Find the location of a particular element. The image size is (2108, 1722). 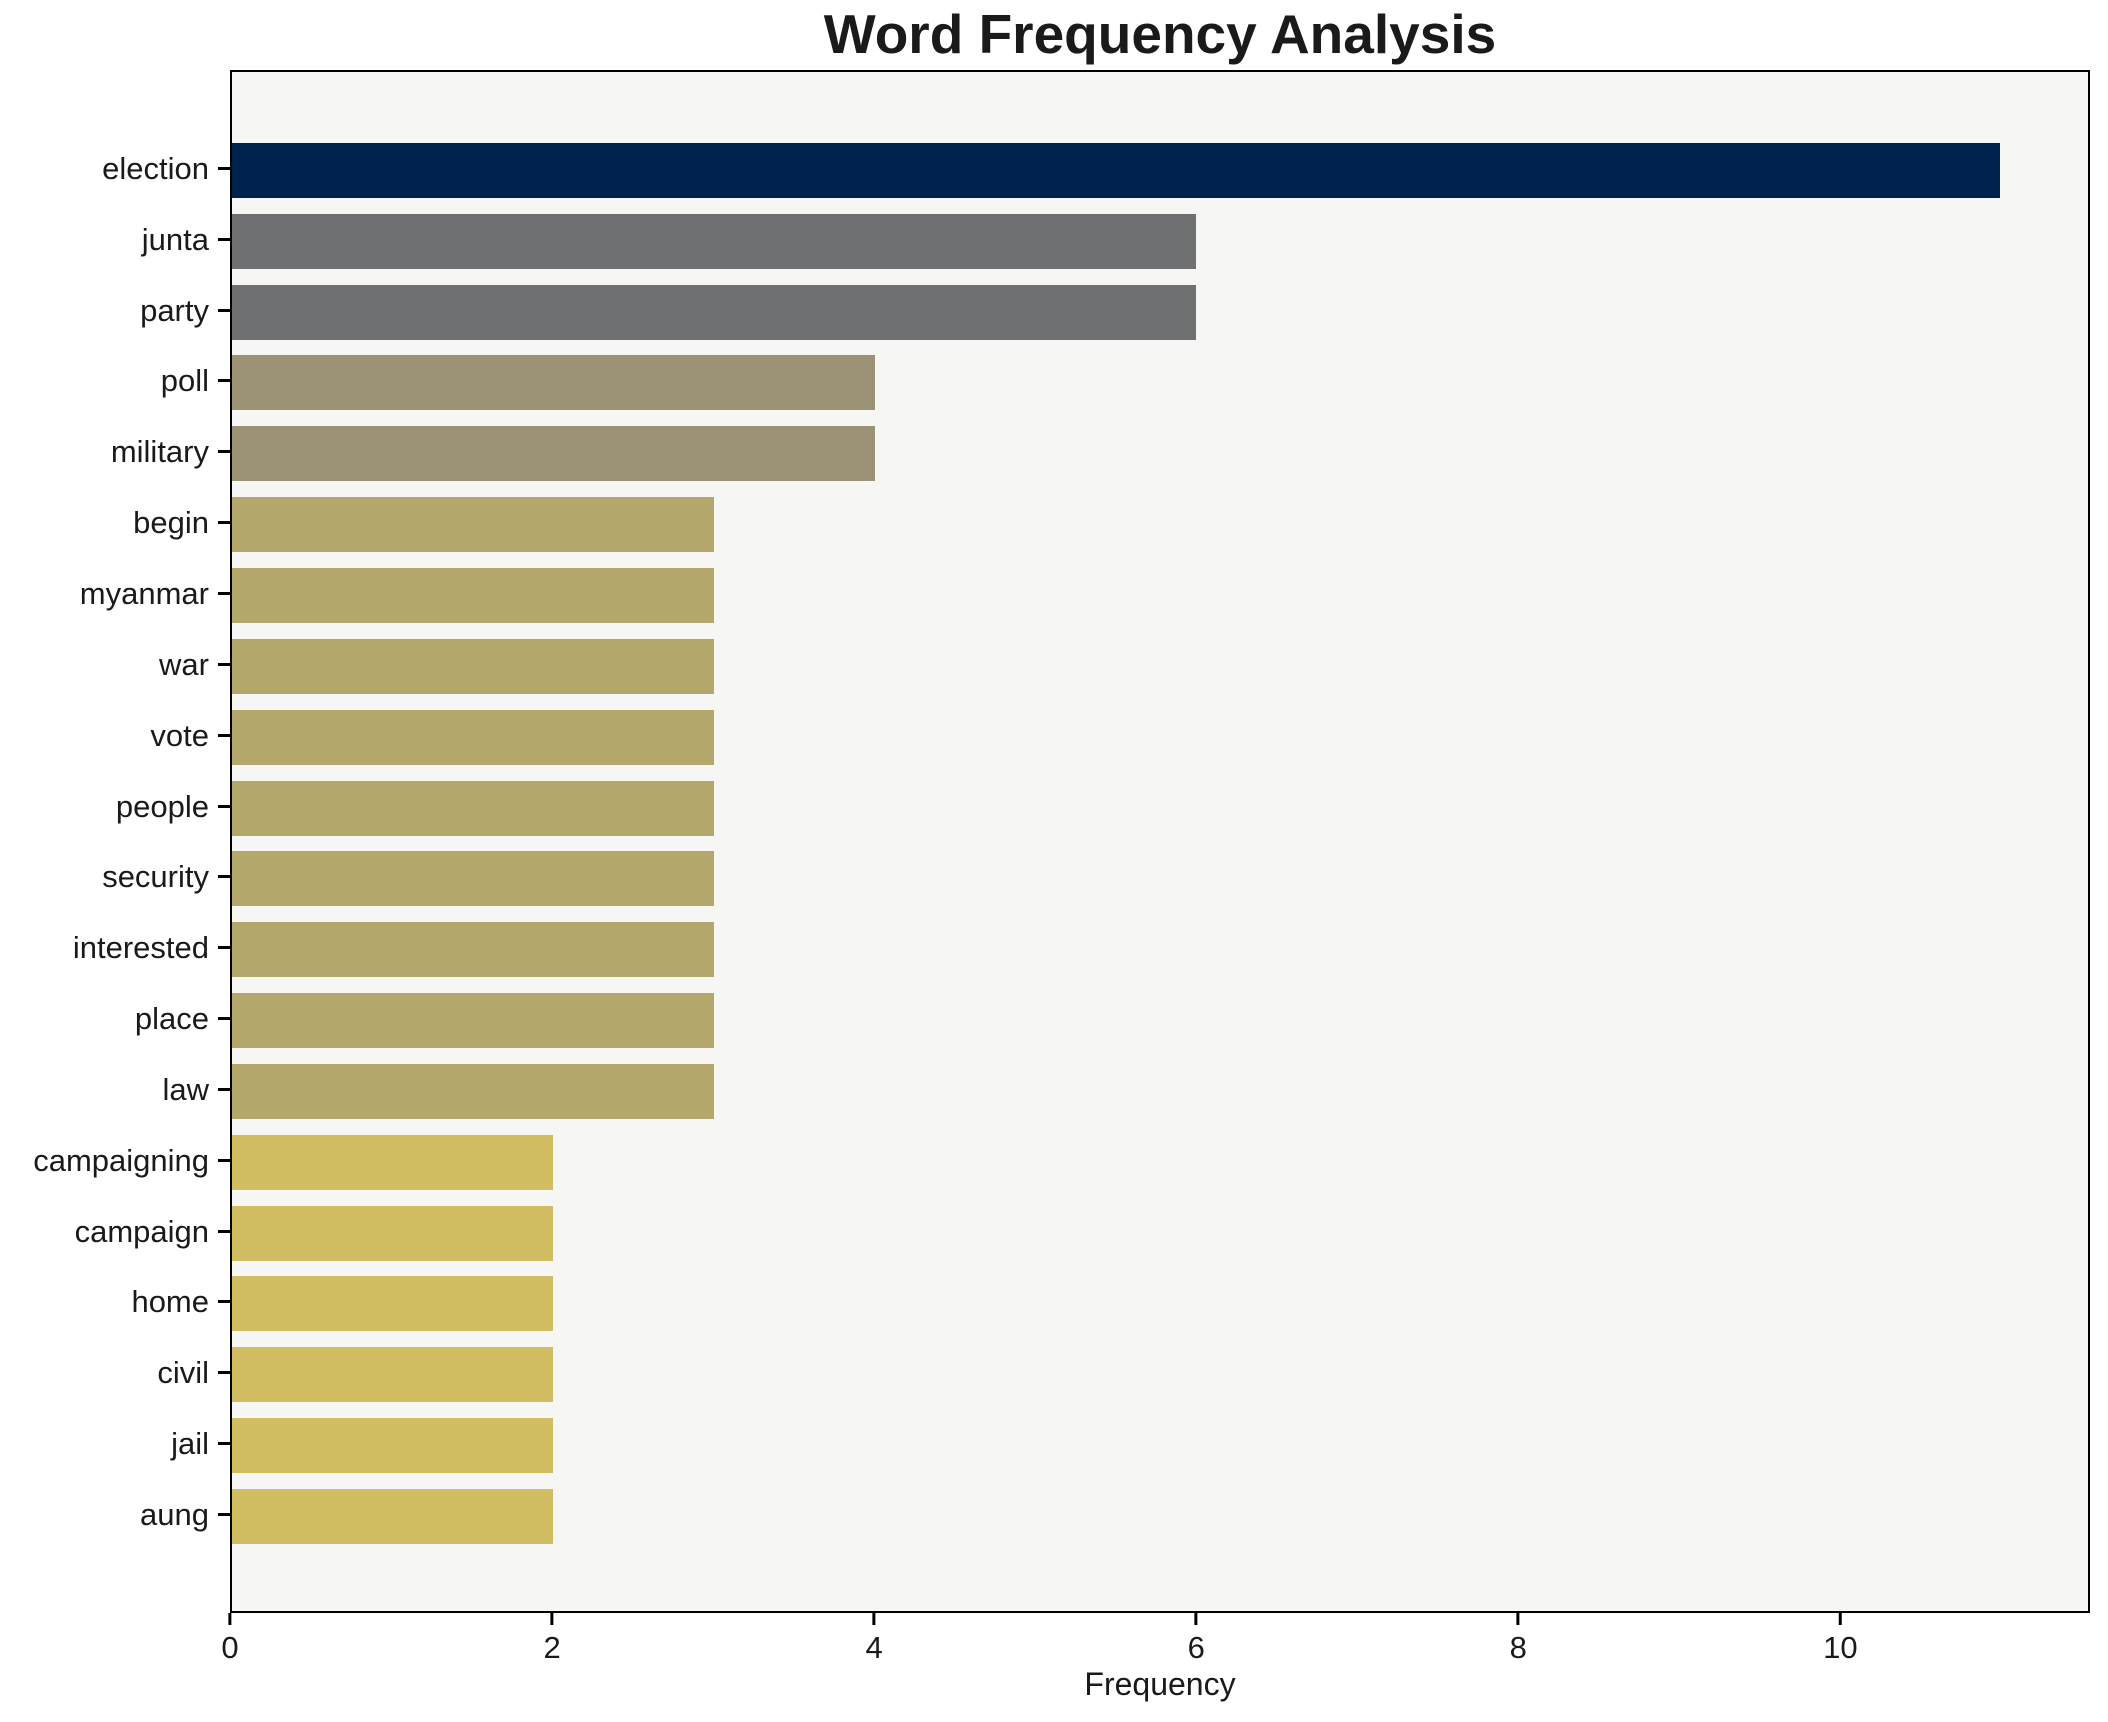

x-tick-0: 0 is located at coordinates (230, 1639).